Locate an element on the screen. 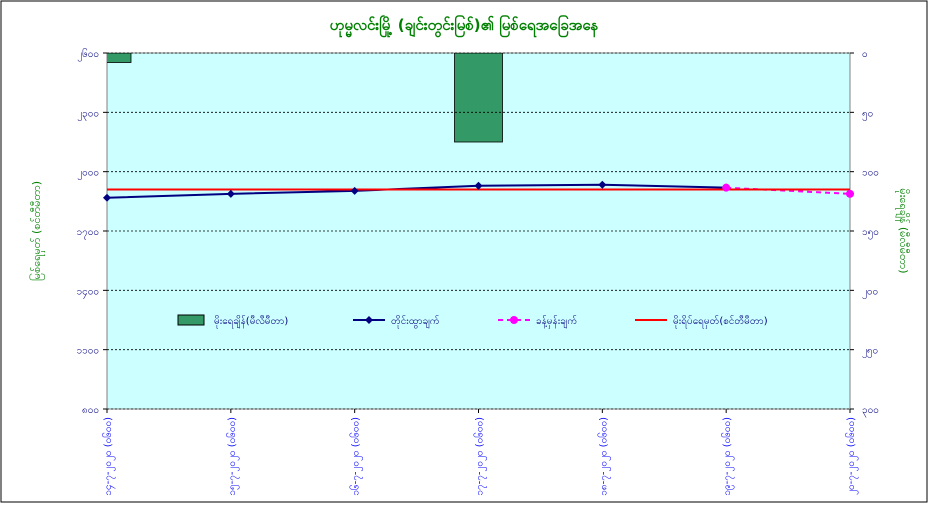 This screenshot has width=928, height=507. y-tick-label: ၂၀၀၀ is located at coordinates (88, 174).